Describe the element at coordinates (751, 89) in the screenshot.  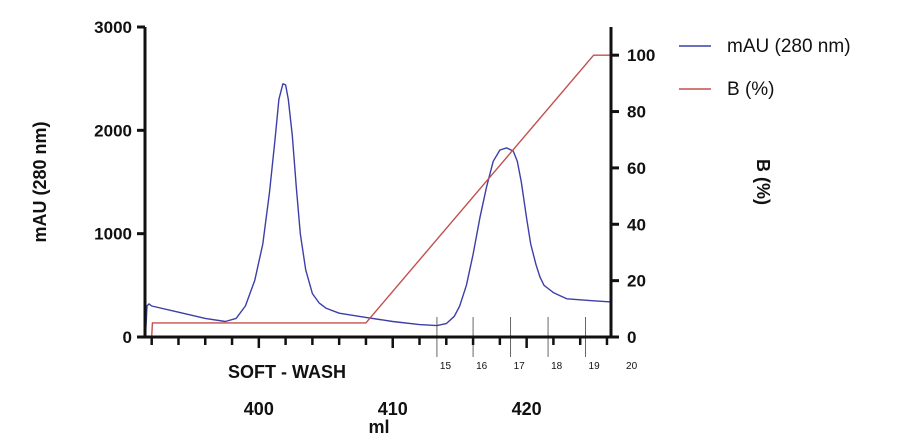
I see `legend-label-b: B (%)` at that location.